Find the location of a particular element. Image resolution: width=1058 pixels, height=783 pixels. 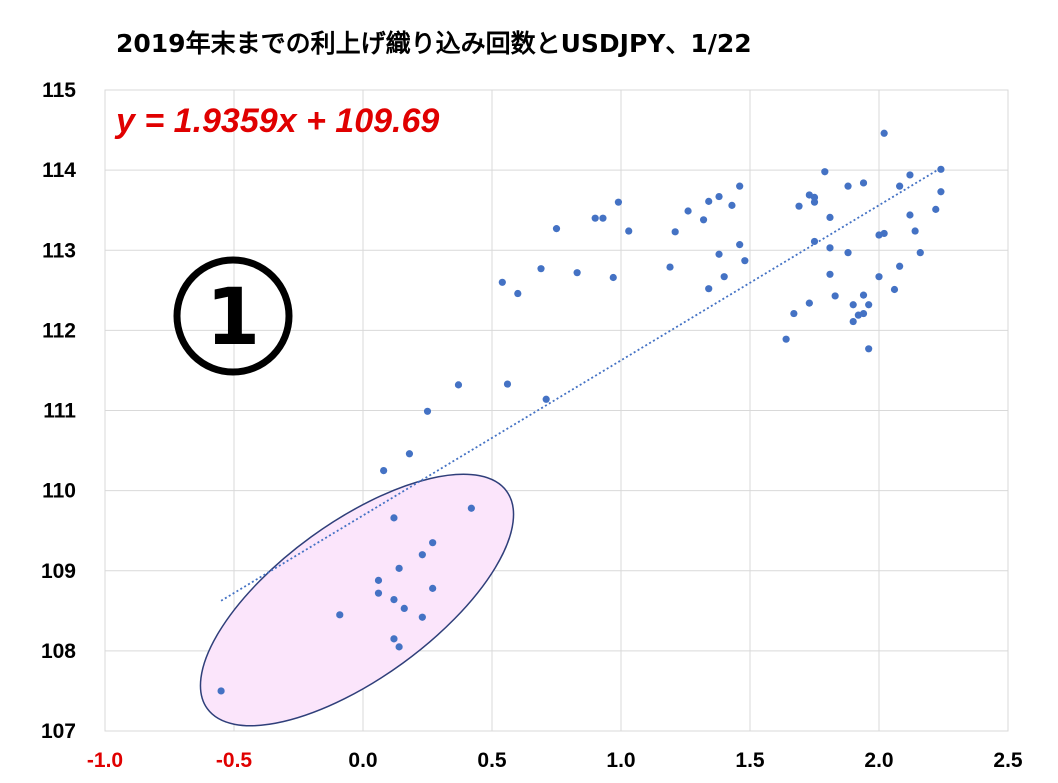

x-axis-ticks: -1.0 -0.5 0.0 0.5 1.0 1.5 2.0 2.5 is located at coordinates (555, 760).